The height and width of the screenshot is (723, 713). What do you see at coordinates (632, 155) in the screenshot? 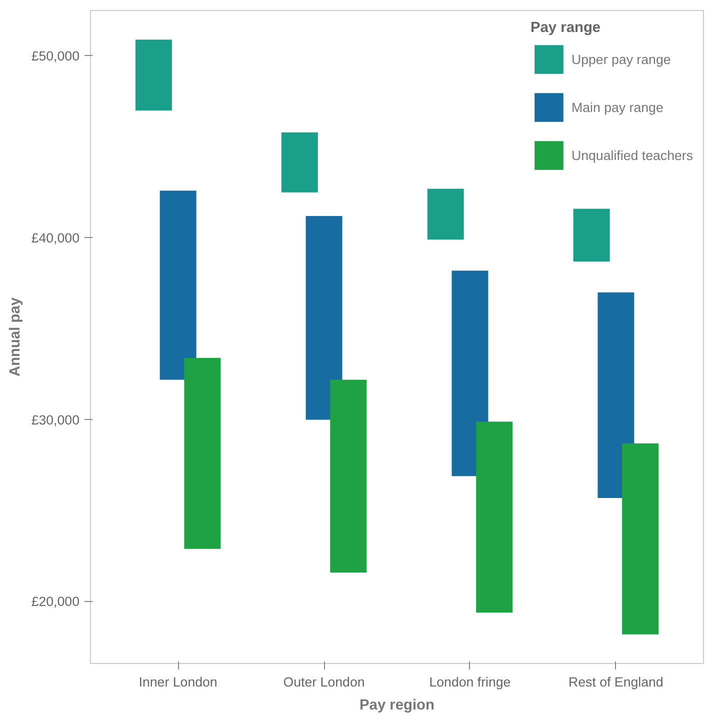
I see `legend-label: Unqualified teachers` at bounding box center [632, 155].